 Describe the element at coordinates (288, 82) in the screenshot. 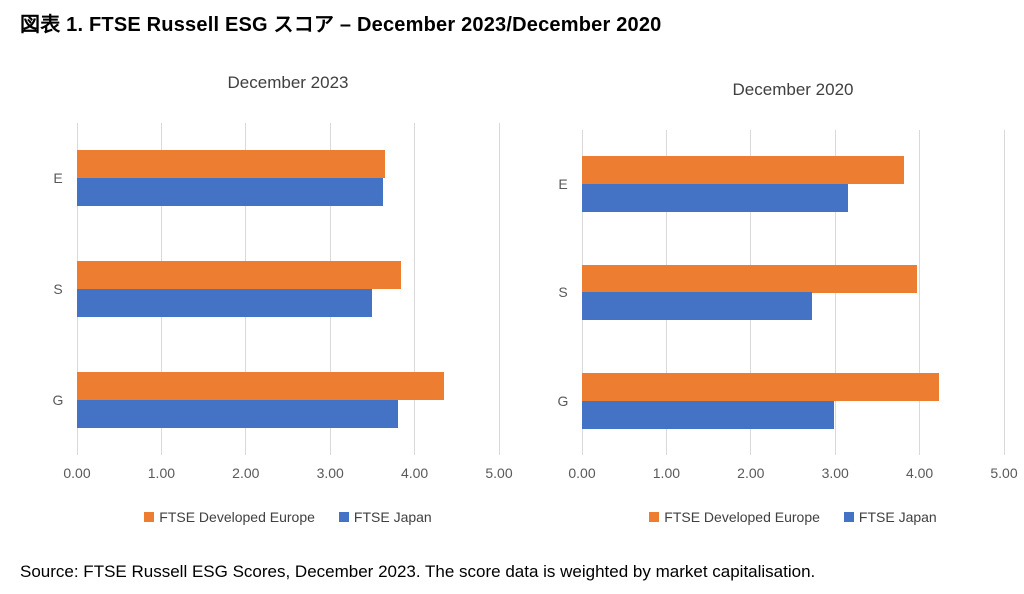

I see `chart-title: December 2023` at that location.